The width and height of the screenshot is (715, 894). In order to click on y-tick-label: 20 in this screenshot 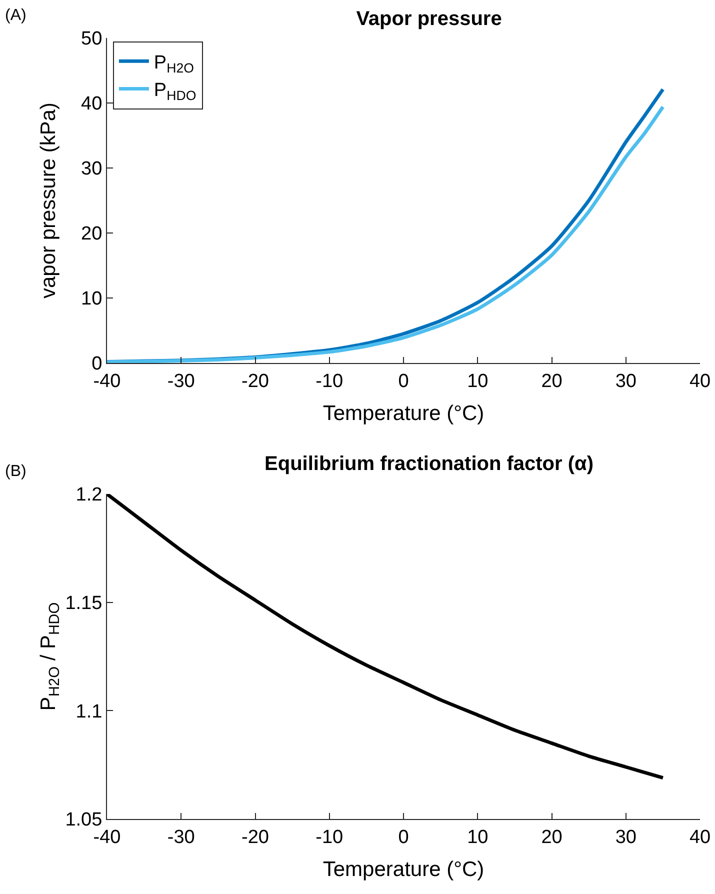, I will do `click(91, 234)`.